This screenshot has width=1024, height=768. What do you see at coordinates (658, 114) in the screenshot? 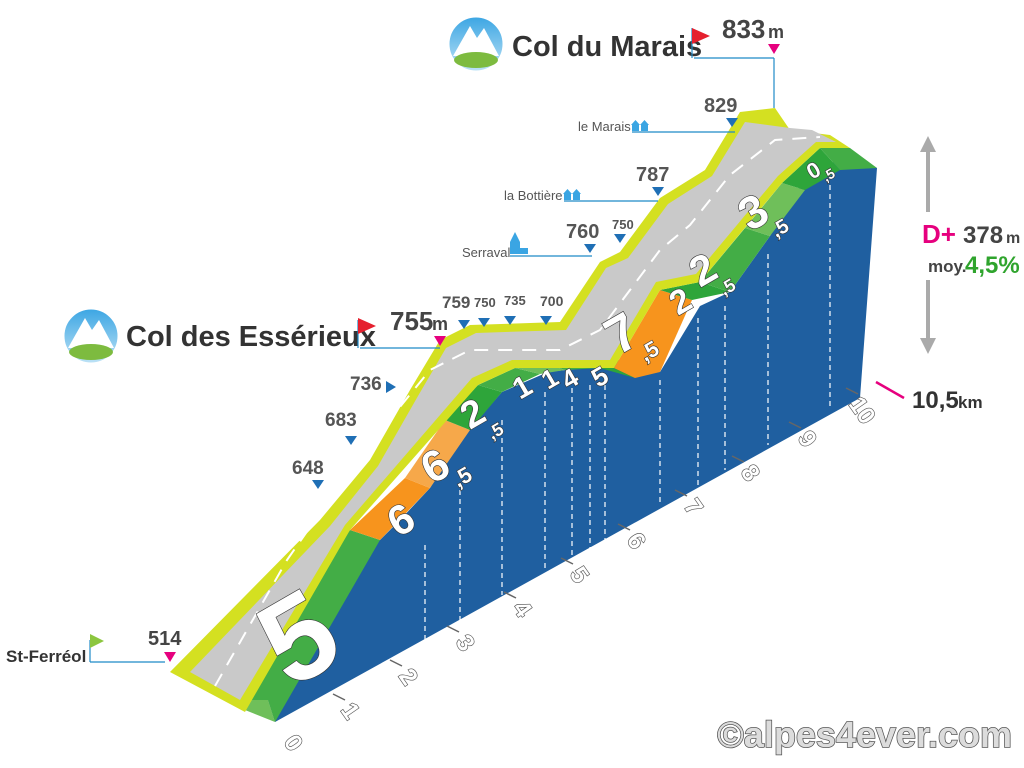
I see `marais-marker: le Marais 829` at bounding box center [658, 114].